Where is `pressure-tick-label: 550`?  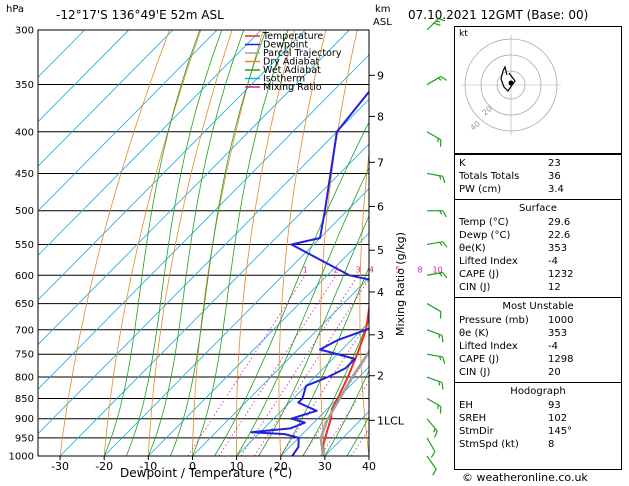
pressure-tick-label: 550 is located at coordinates (24, 245).